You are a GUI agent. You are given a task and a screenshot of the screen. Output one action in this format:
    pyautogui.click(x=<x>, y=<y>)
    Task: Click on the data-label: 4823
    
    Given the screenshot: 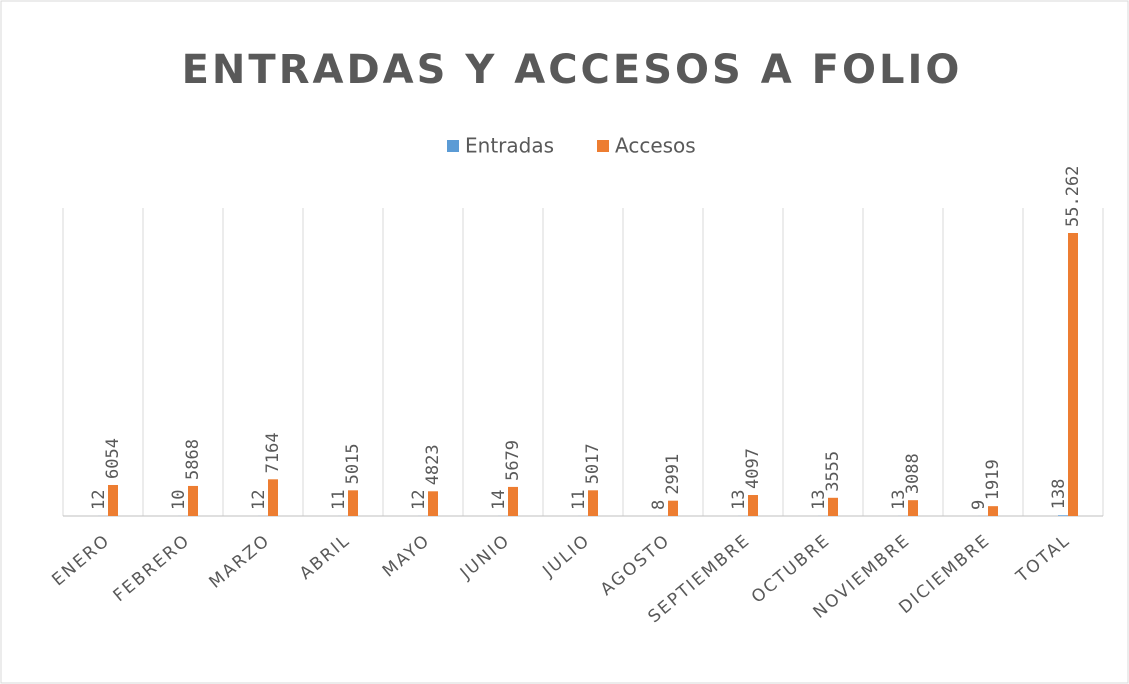 What is the action you would take?
    pyautogui.click(x=433, y=464)
    